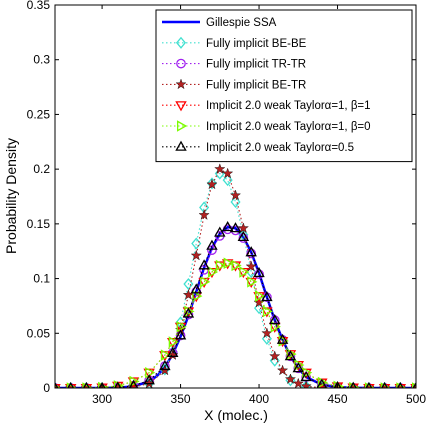  What do you see at coordinates (280, 148) in the screenshot?
I see `legend-entry: Implicit 2.0 weak Taylorα=0.5` at bounding box center [280, 148].